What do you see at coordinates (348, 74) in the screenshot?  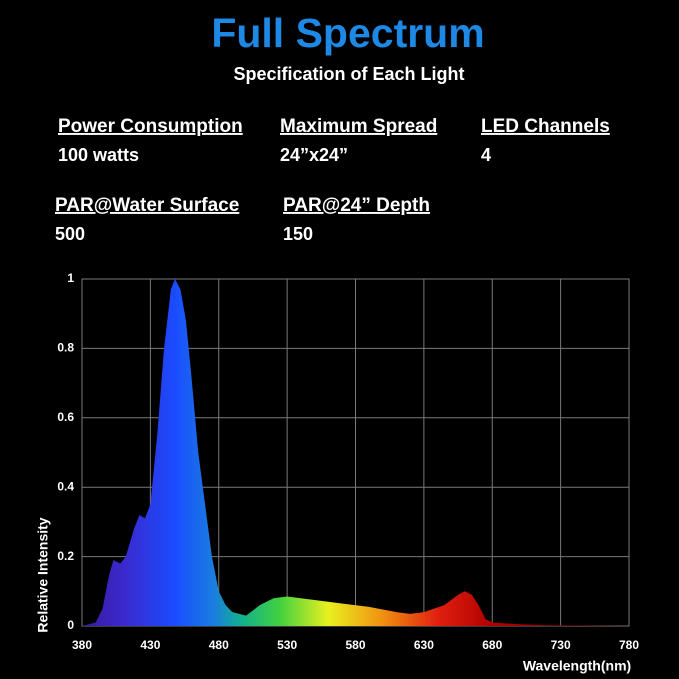 I see `subtitle: Specification of Each Light` at bounding box center [348, 74].